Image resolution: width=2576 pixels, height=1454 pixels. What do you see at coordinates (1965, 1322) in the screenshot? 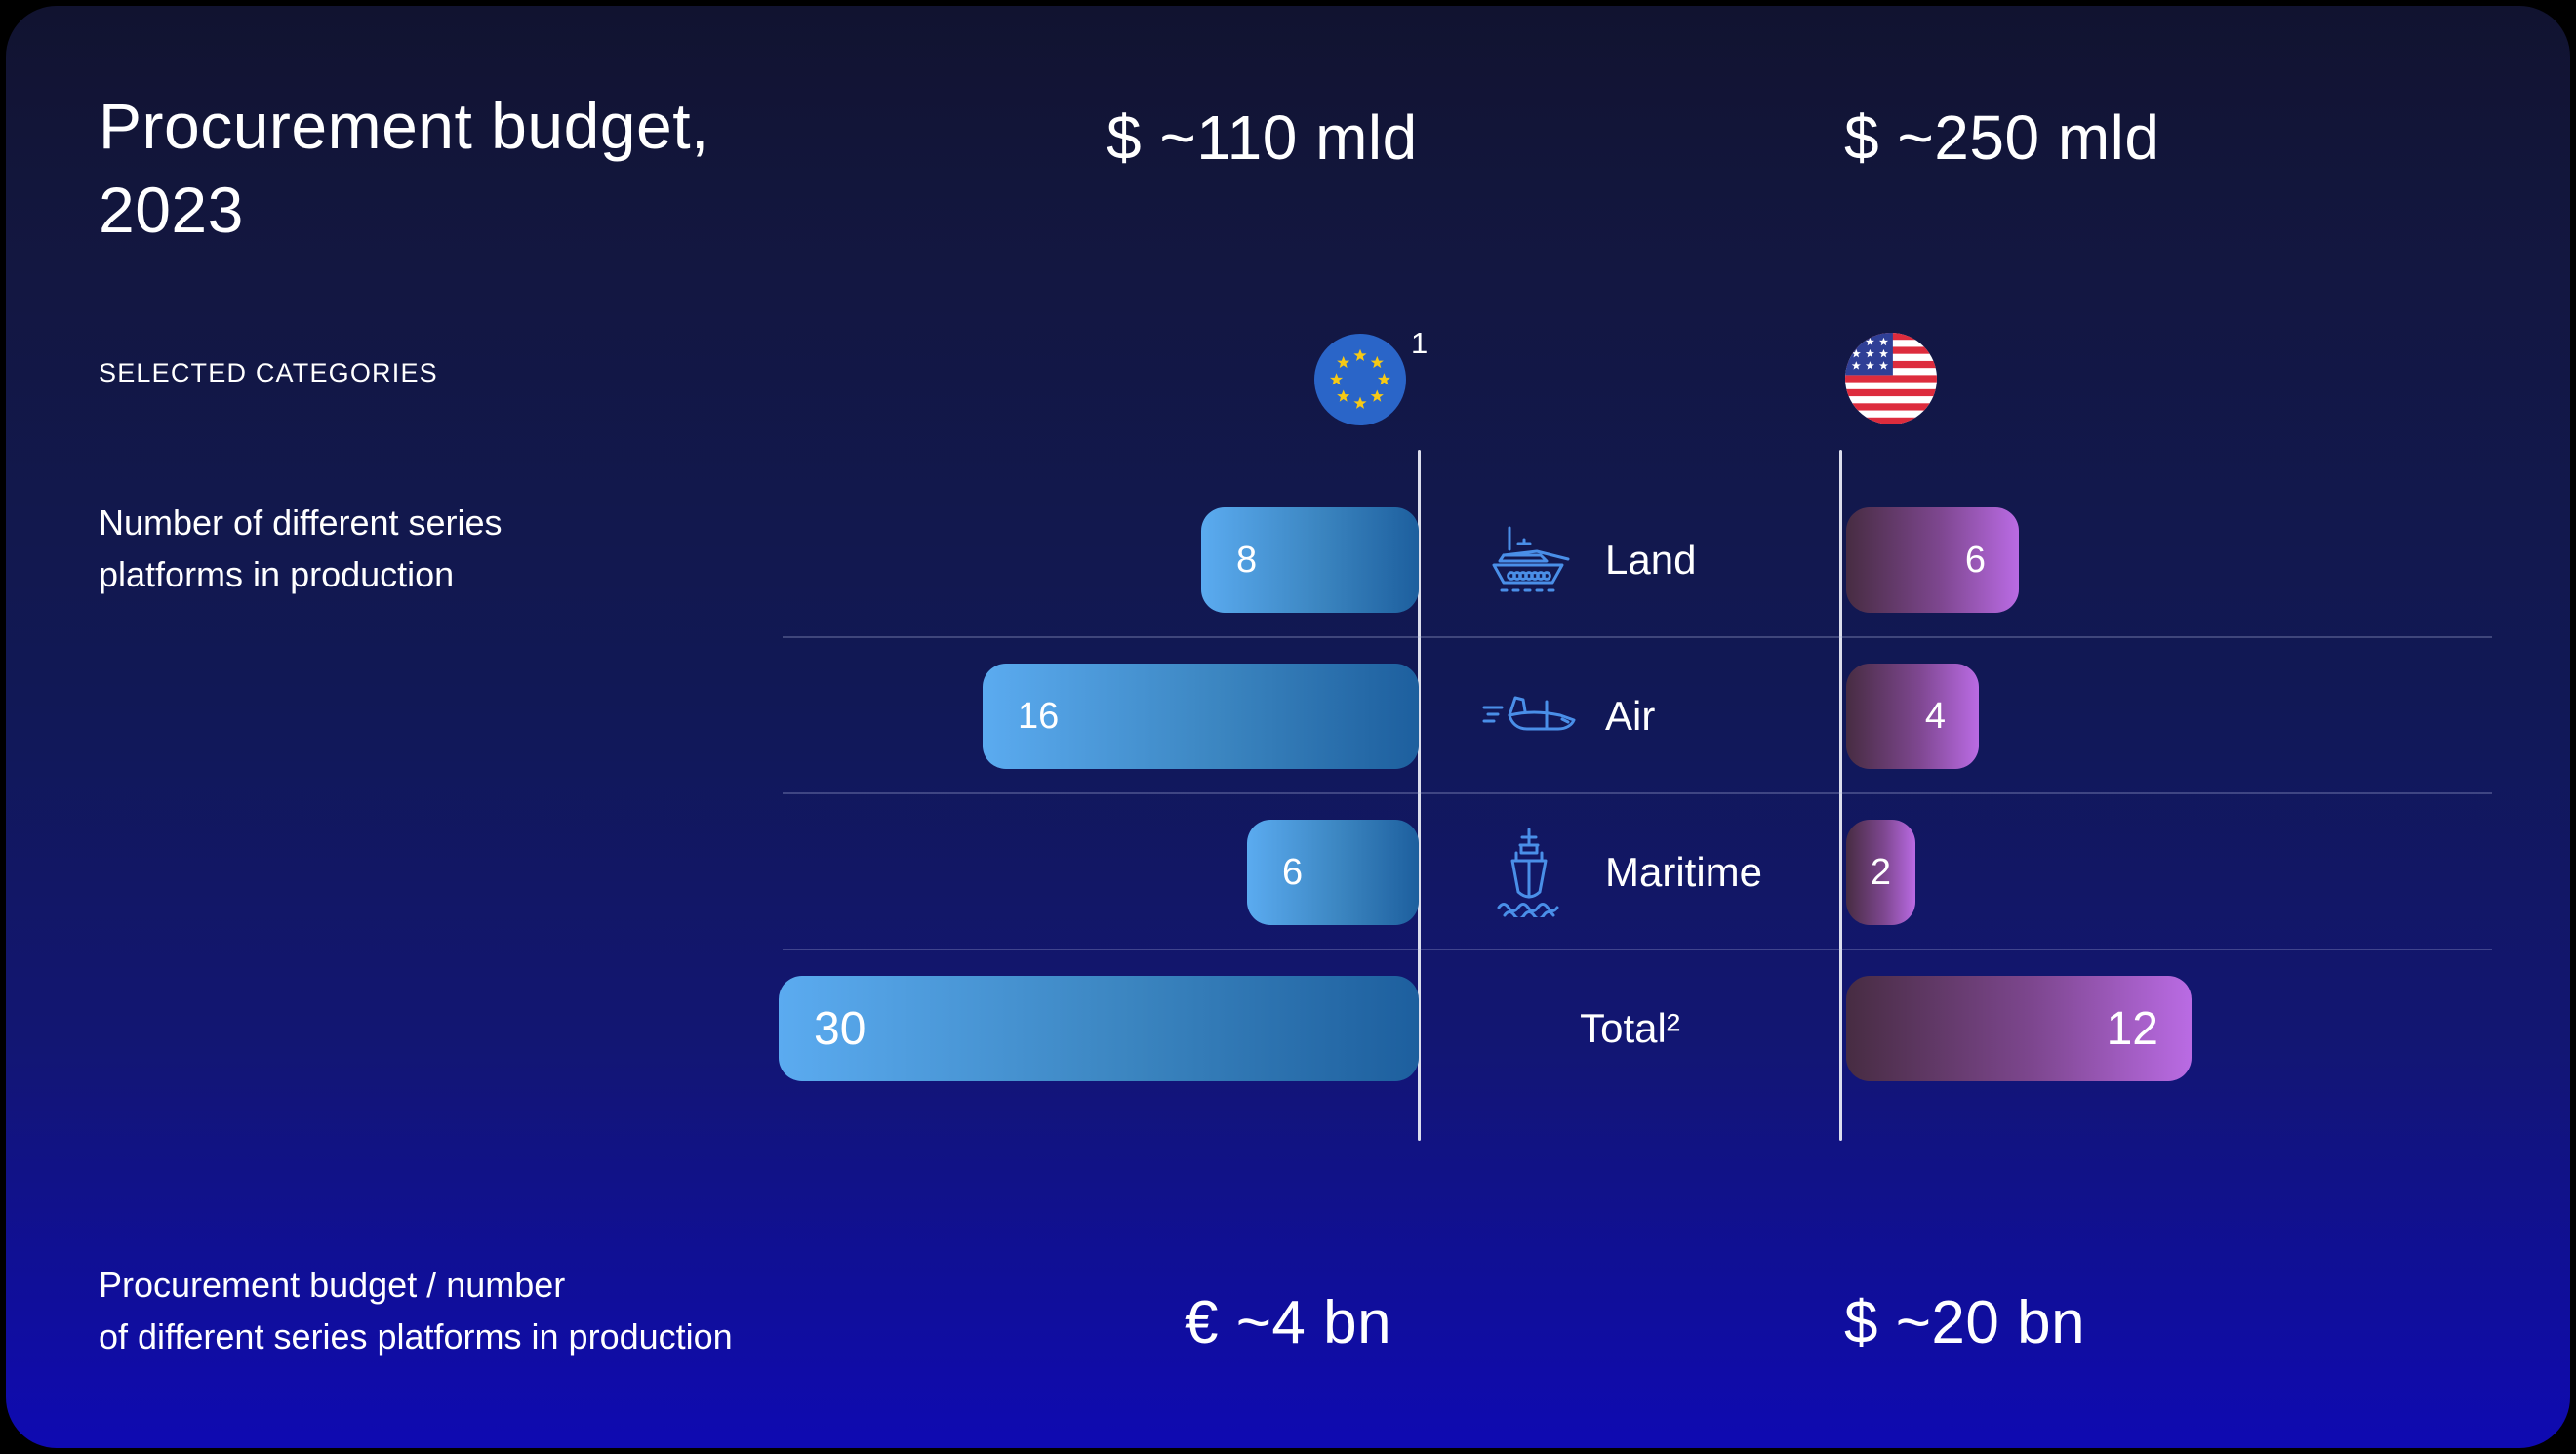
I see `us-budget-per-platform: $ ~20 bn` at bounding box center [1965, 1322].